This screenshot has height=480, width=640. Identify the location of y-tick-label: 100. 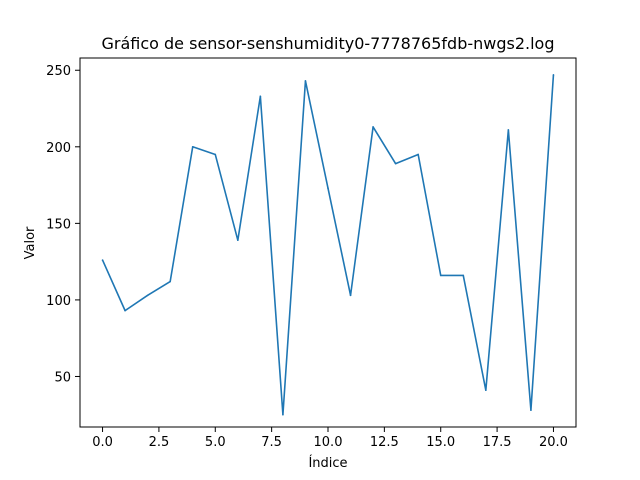
(58, 301).